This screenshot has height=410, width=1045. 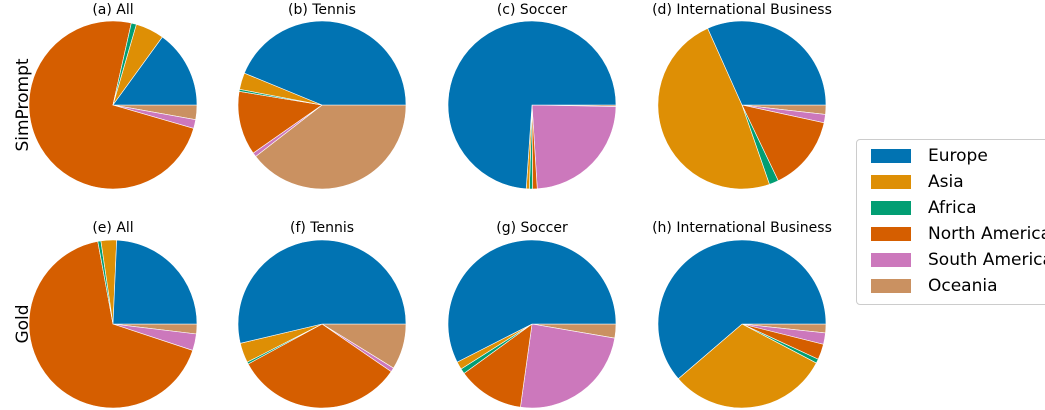 What do you see at coordinates (23, 104) in the screenshot?
I see `row-label-simprompt: SimPrompt` at bounding box center [23, 104].